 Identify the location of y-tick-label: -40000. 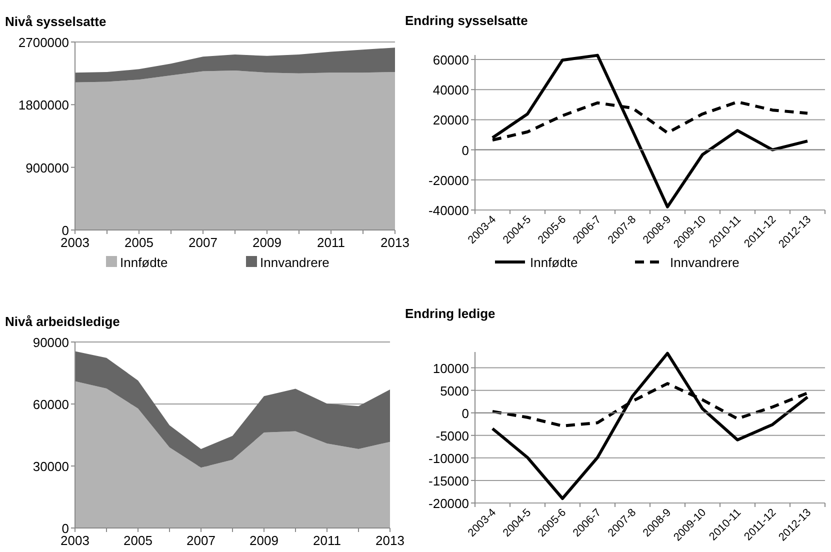
(448, 210).